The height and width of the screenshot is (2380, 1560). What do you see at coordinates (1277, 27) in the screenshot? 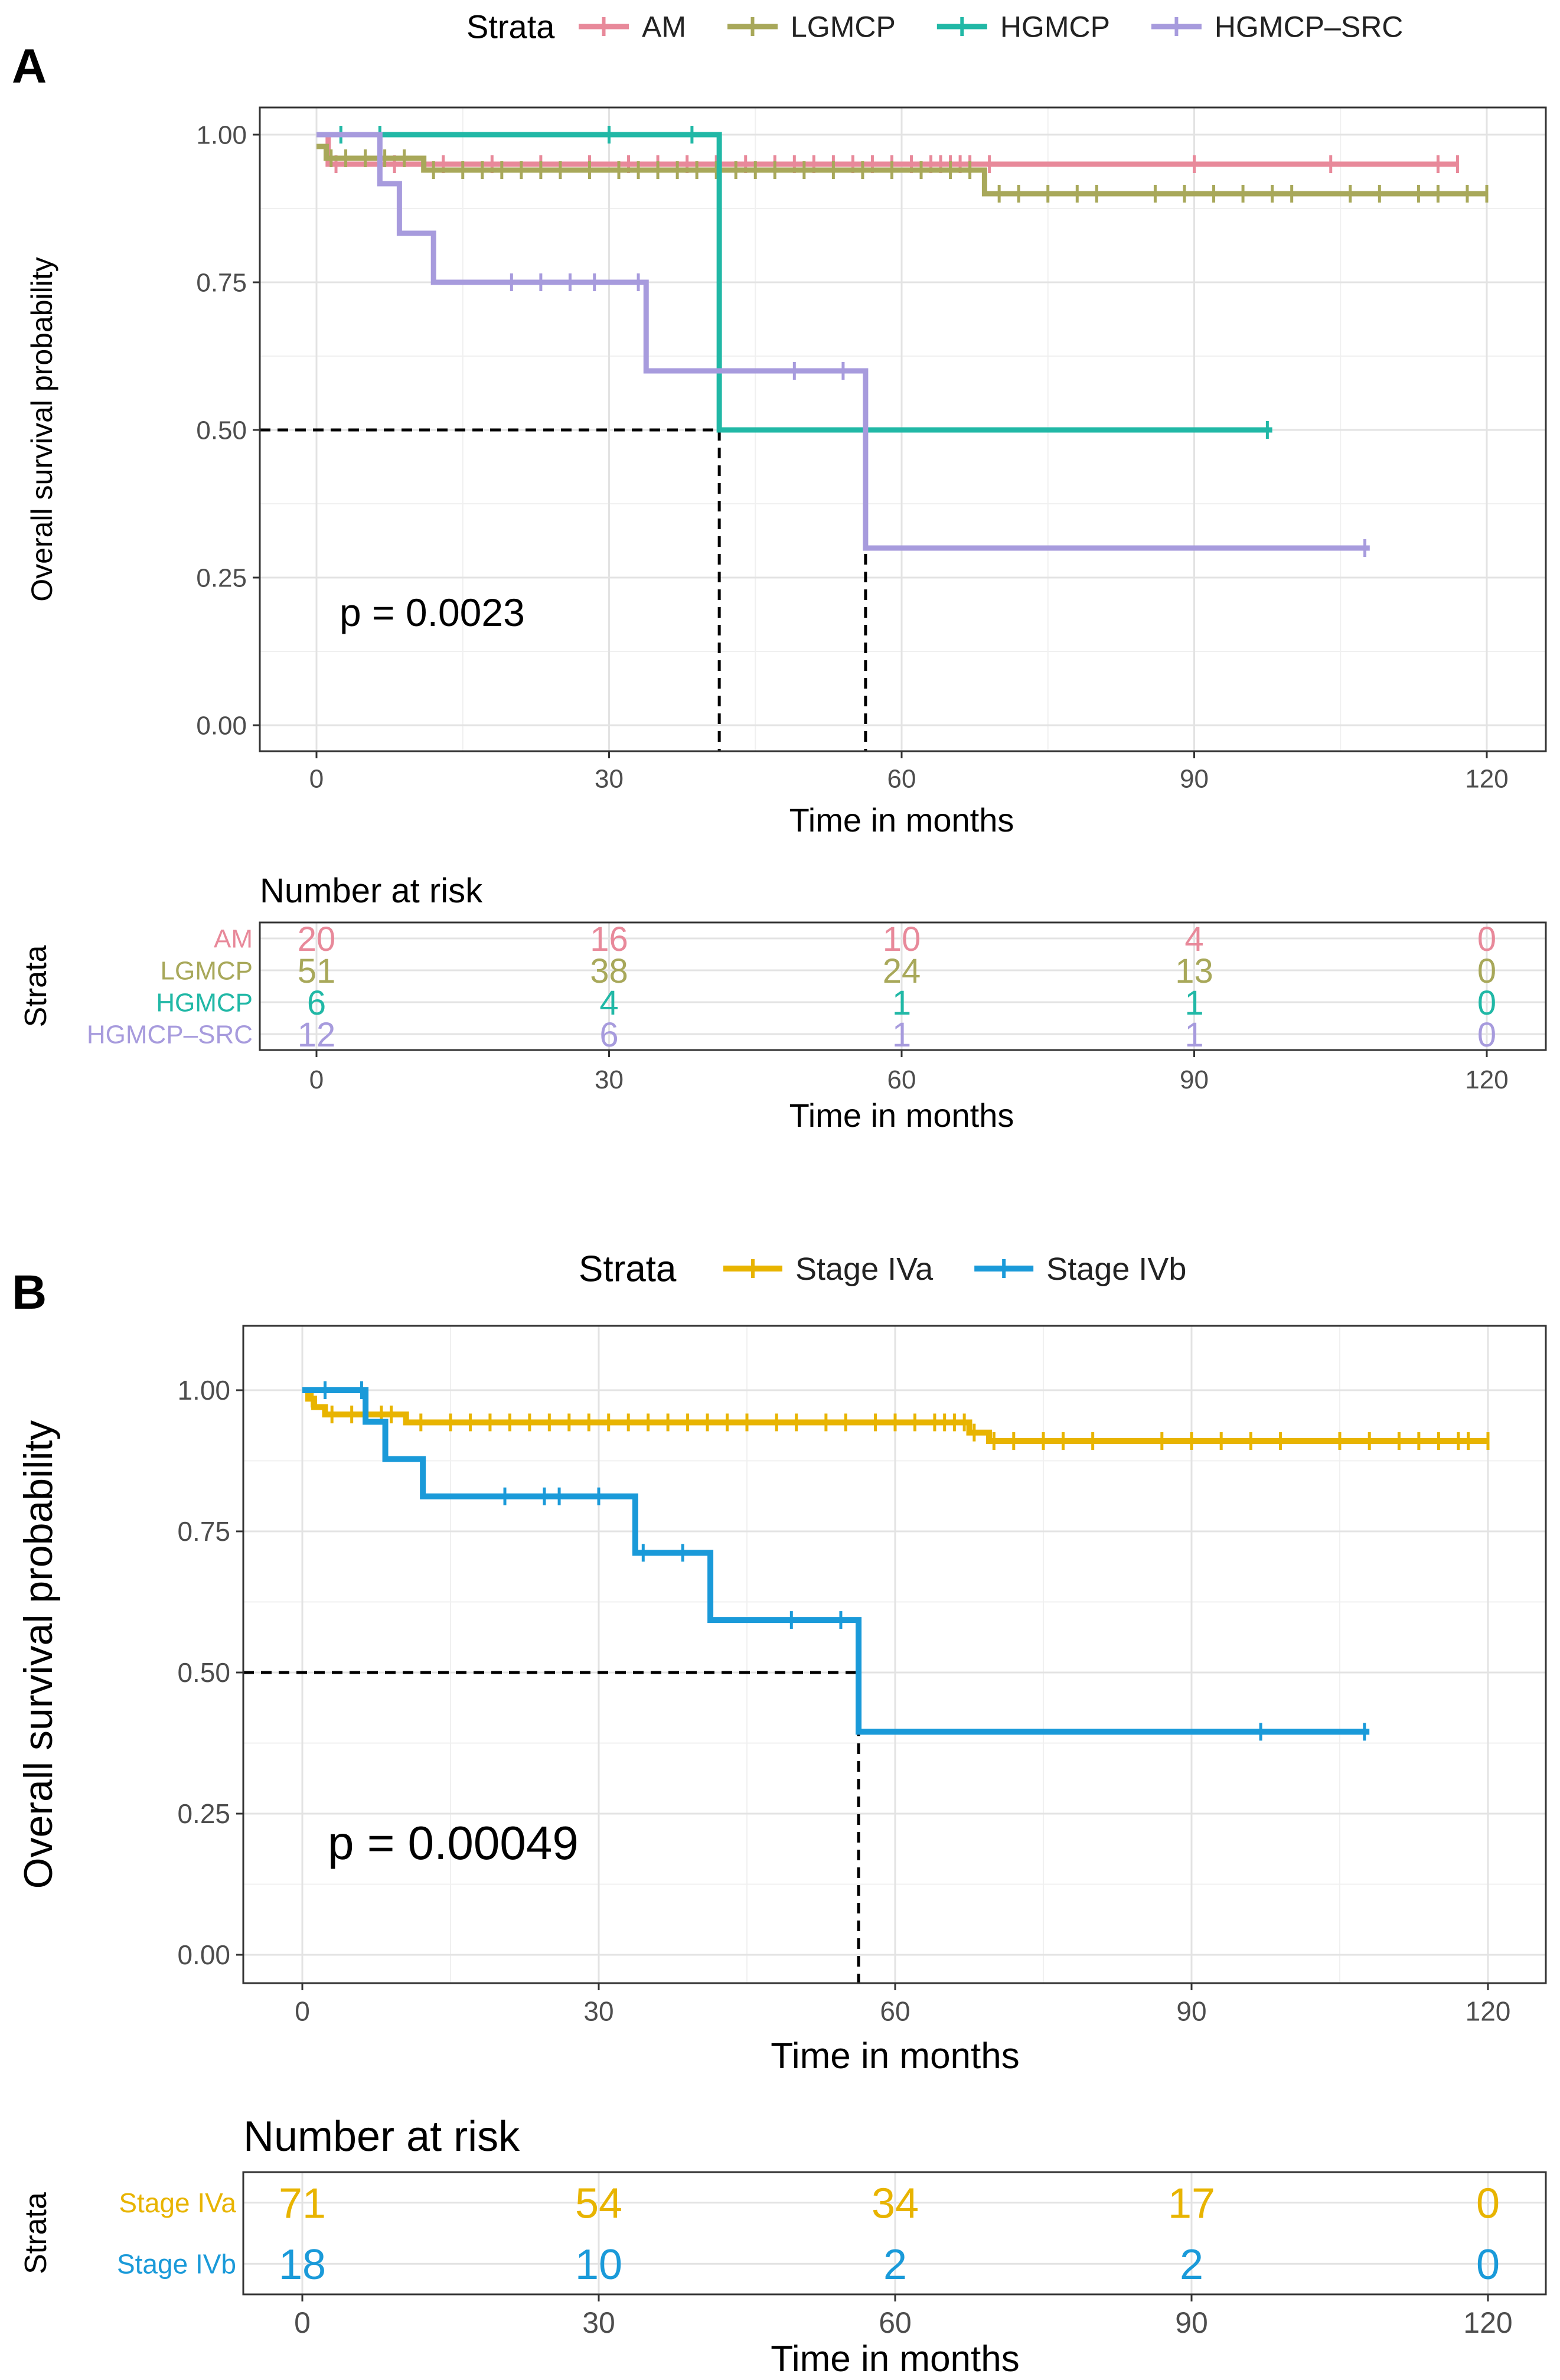
I see `legend-item: HGMCP–SRC` at bounding box center [1277, 27].